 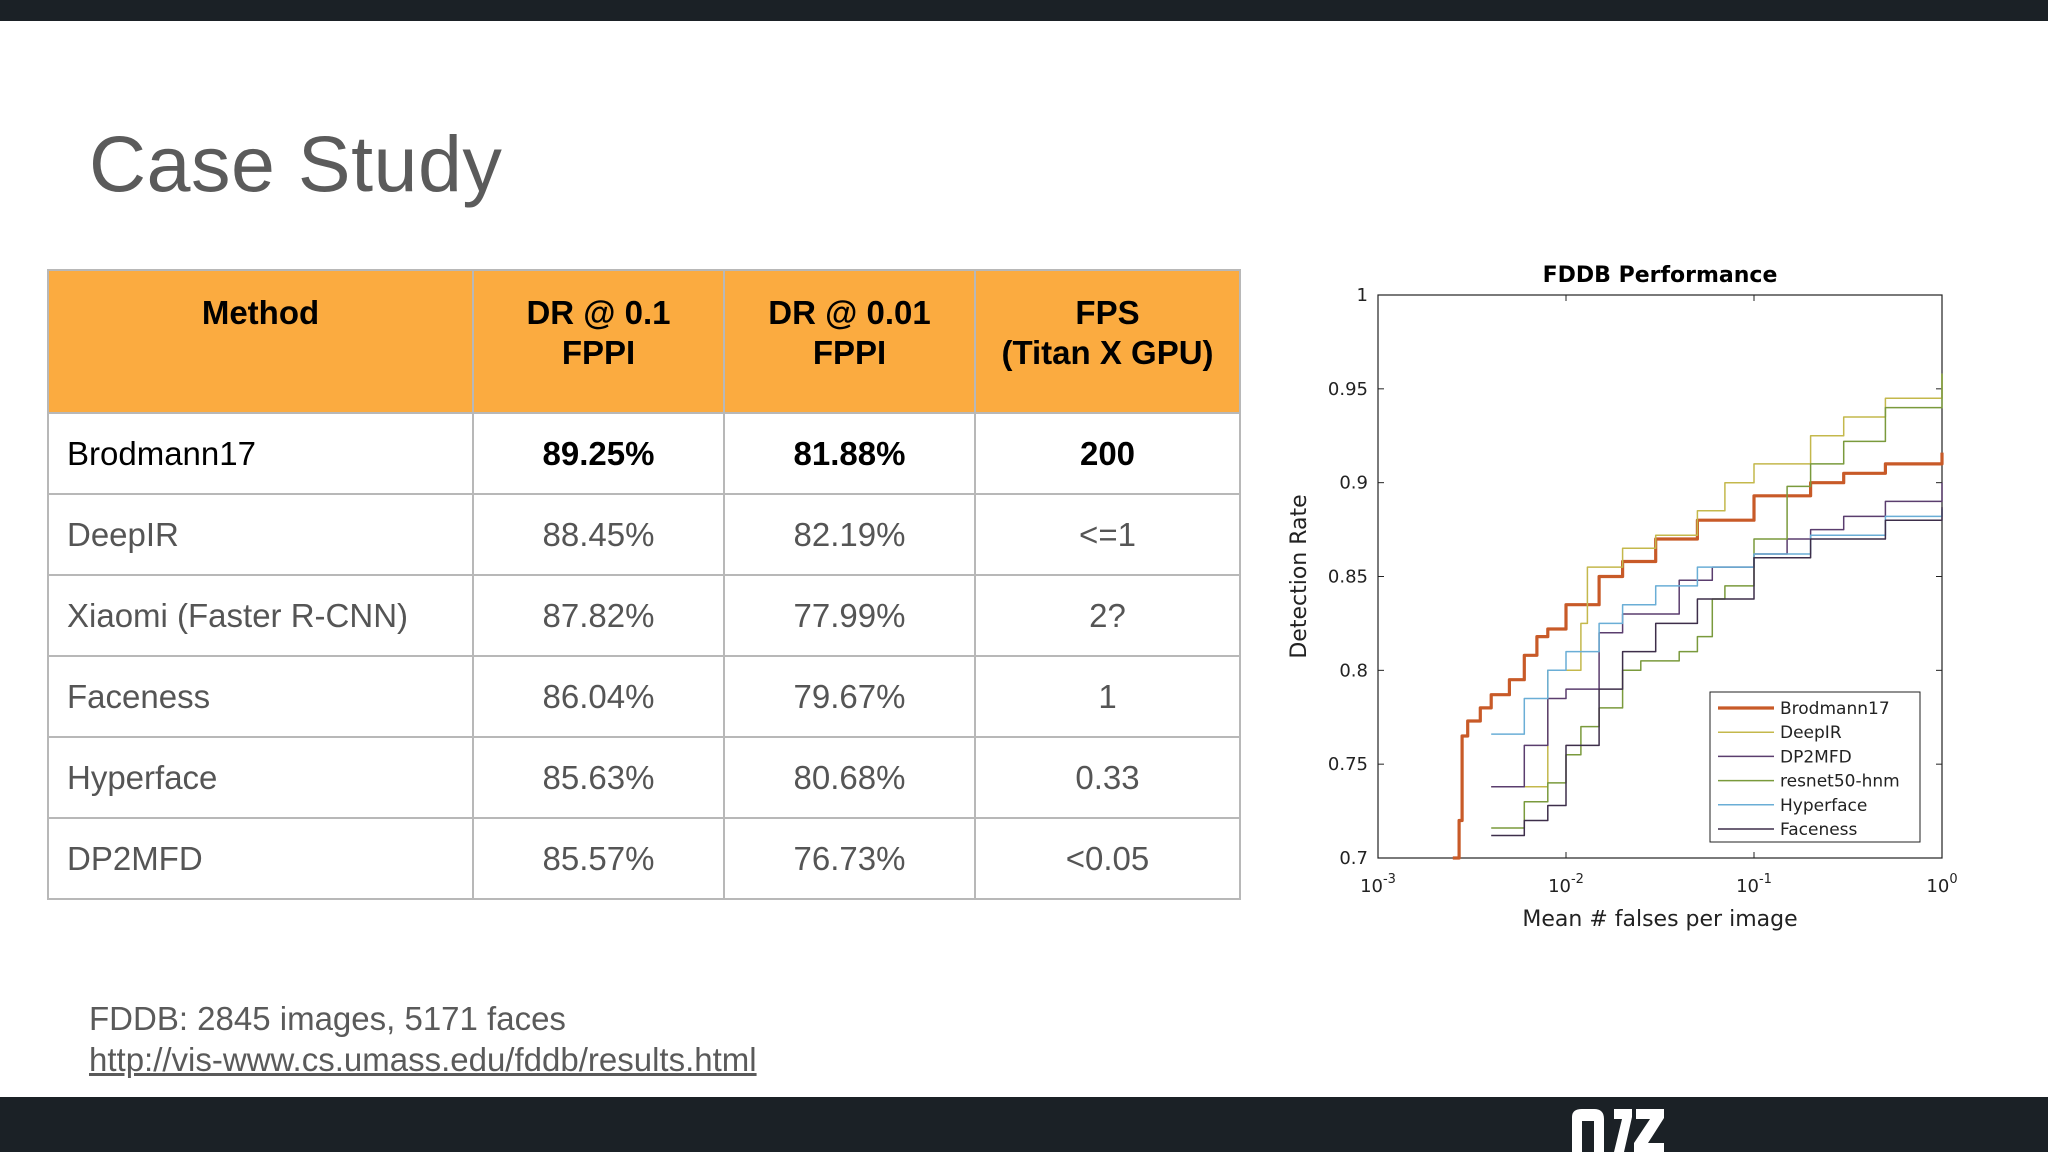 I want to click on cell-dr001: 81.88%, so click(x=849, y=453).